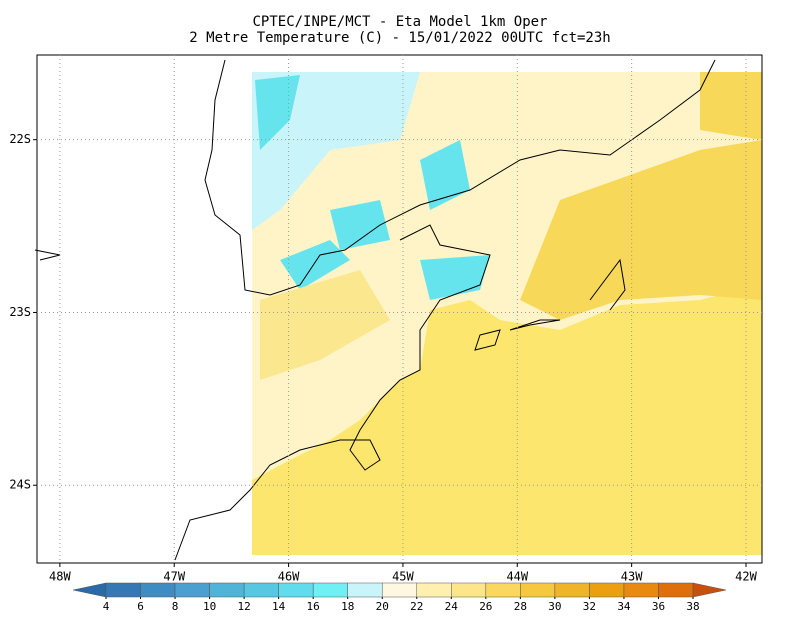  Describe the element at coordinates (209, 606) in the screenshot. I see `colorbar-label: 10` at that location.